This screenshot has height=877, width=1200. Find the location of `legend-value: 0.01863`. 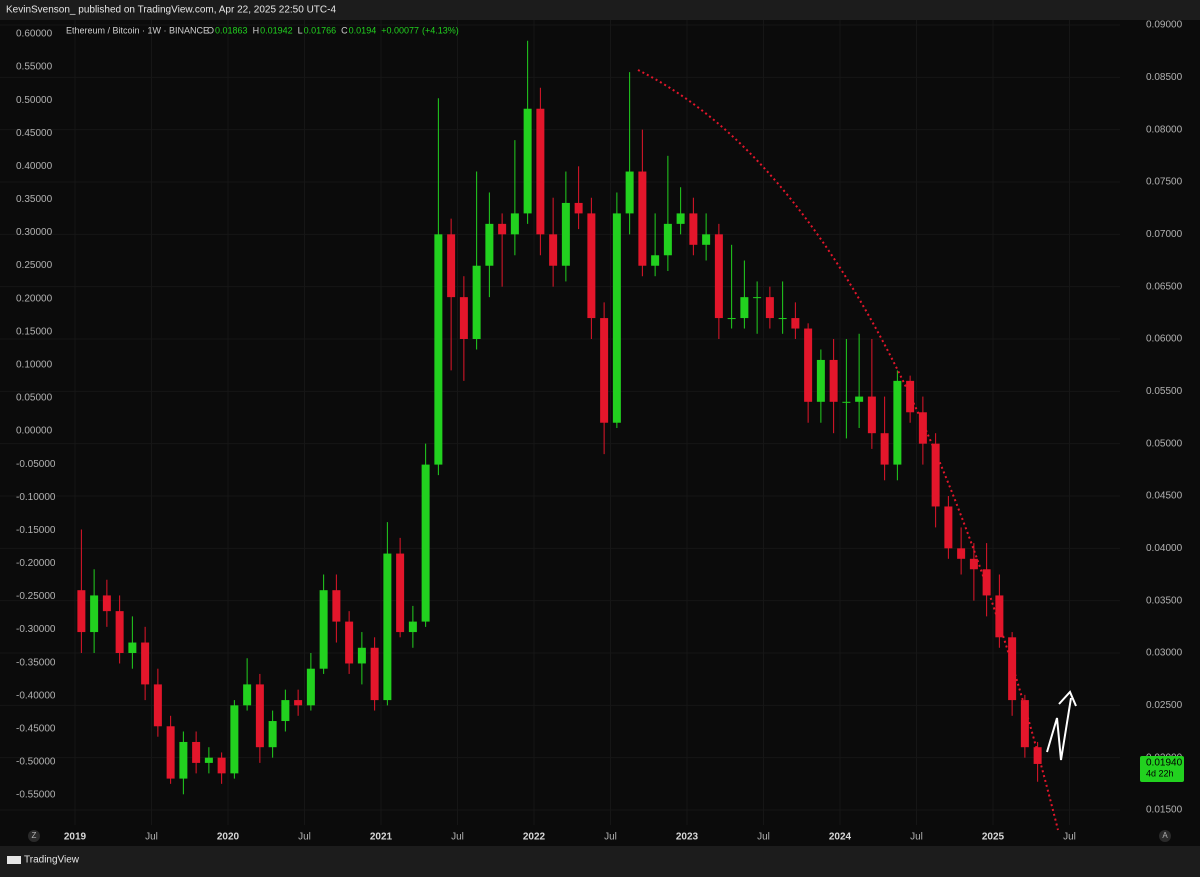

legend-value: 0.01863 is located at coordinates (231, 30).